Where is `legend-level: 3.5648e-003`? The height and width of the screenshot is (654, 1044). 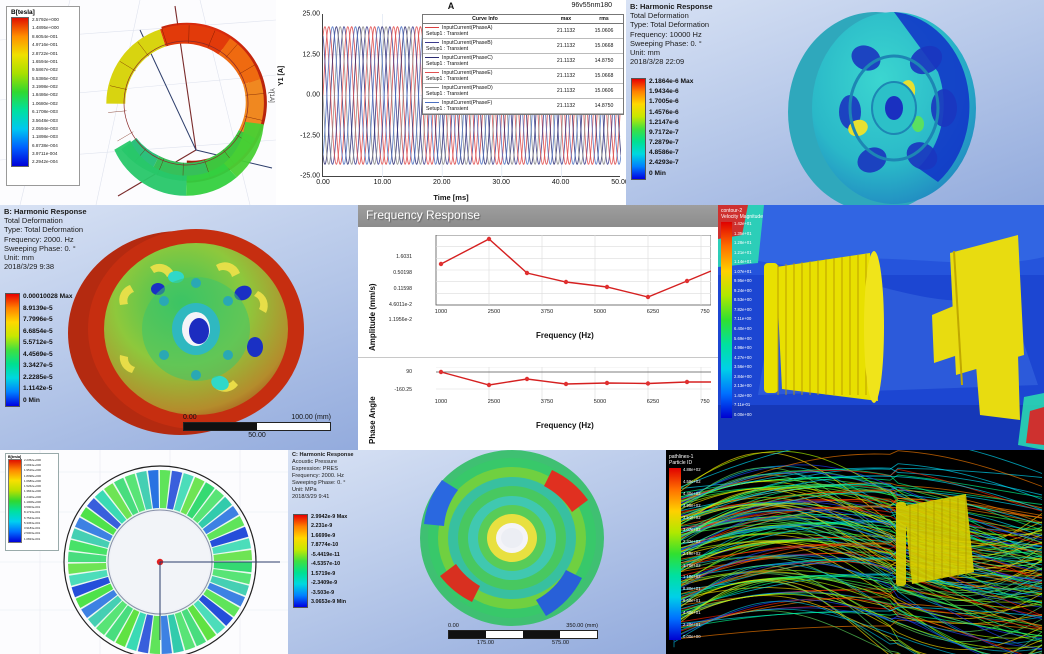
legend-level: 3.5648e-003 is located at coordinates (45, 120).